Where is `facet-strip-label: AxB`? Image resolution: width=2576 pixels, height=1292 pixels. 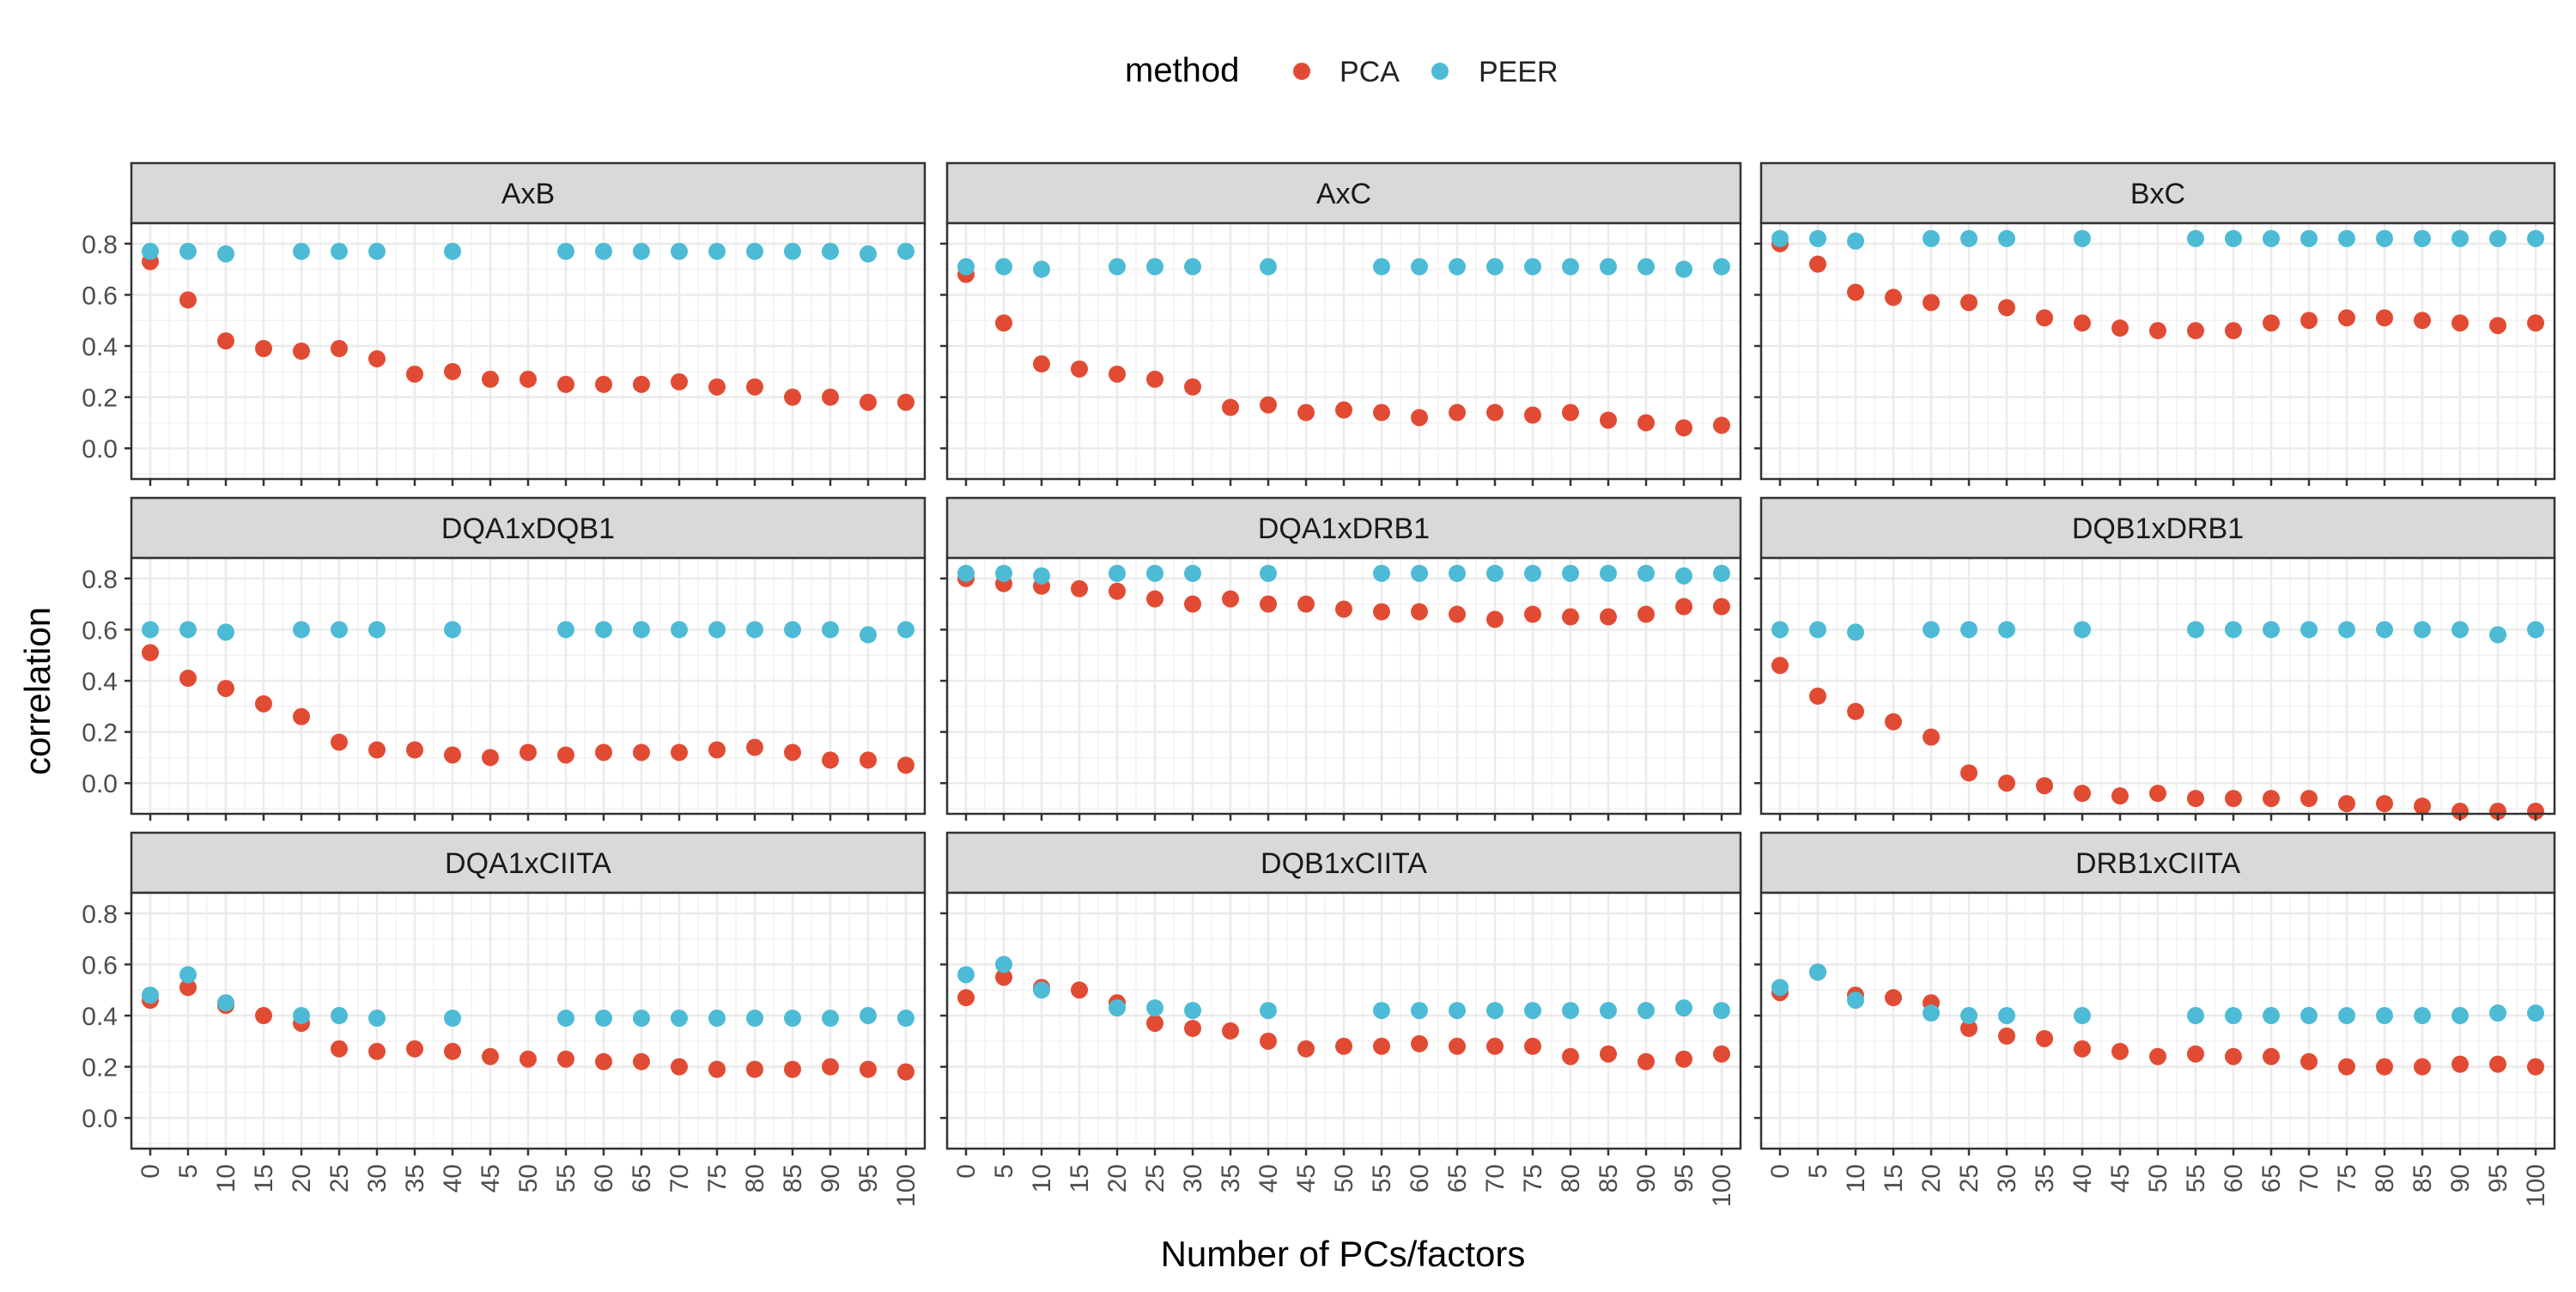 facet-strip-label: AxB is located at coordinates (528, 194).